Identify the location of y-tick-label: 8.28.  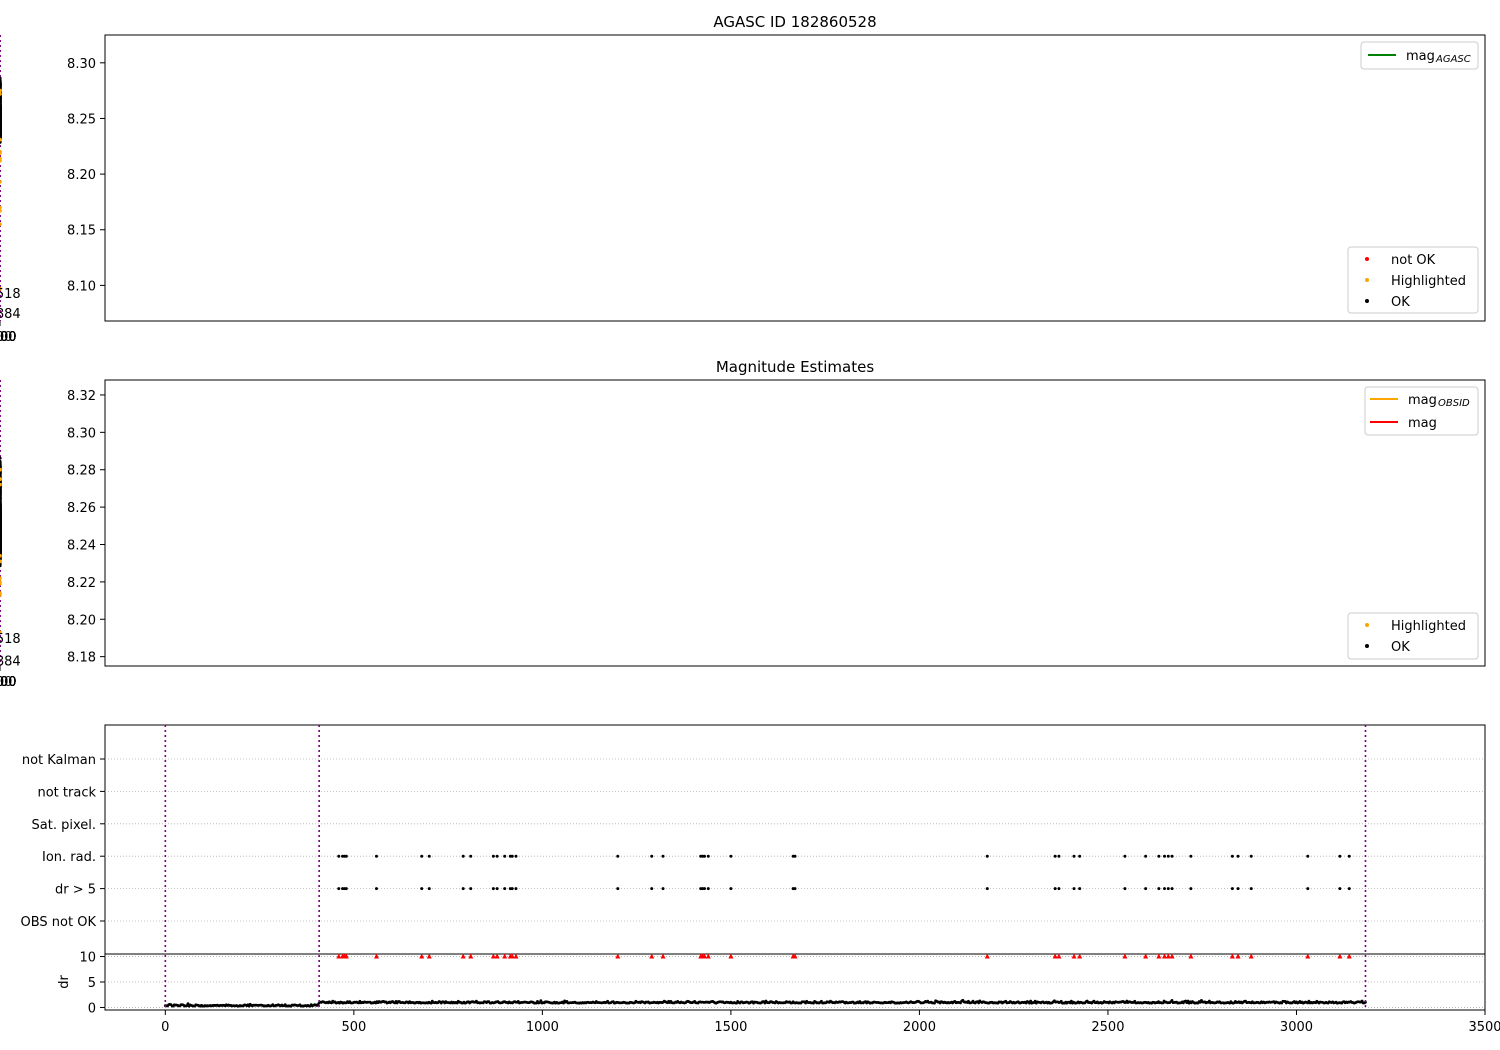
(81, 471).